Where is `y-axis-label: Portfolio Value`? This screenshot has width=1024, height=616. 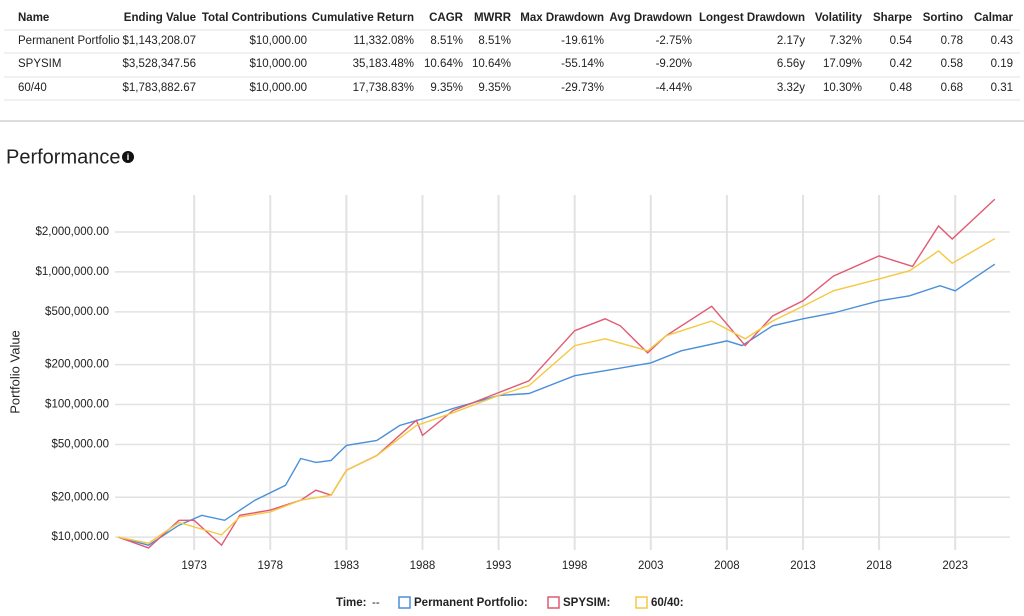 y-axis-label: Portfolio Value is located at coordinates (14, 372).